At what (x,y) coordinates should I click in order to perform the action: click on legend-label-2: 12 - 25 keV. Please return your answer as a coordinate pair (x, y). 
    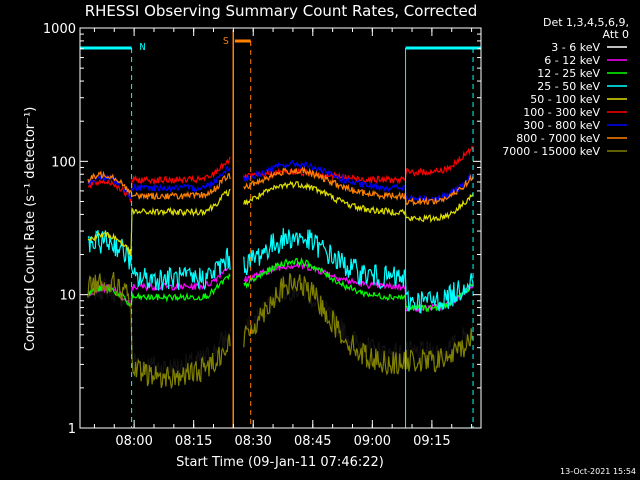
    Looking at the image, I should click on (568, 73).